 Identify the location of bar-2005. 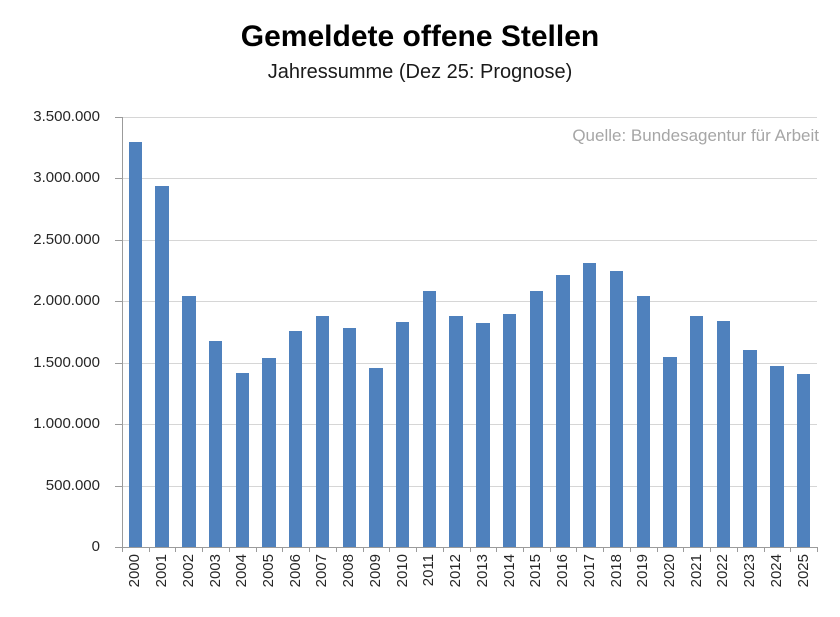
(269, 452).